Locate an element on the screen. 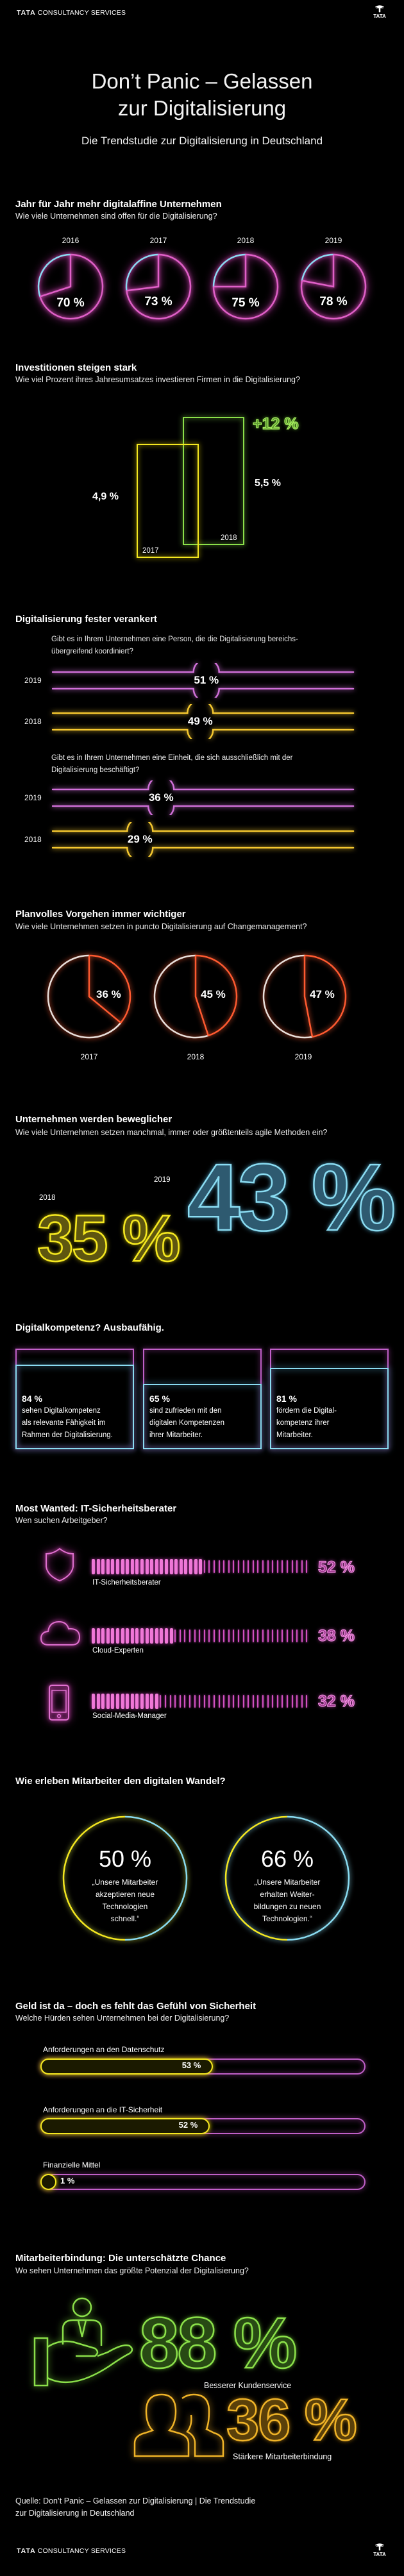  agile-year-2018: 2018 is located at coordinates (48, 1198).